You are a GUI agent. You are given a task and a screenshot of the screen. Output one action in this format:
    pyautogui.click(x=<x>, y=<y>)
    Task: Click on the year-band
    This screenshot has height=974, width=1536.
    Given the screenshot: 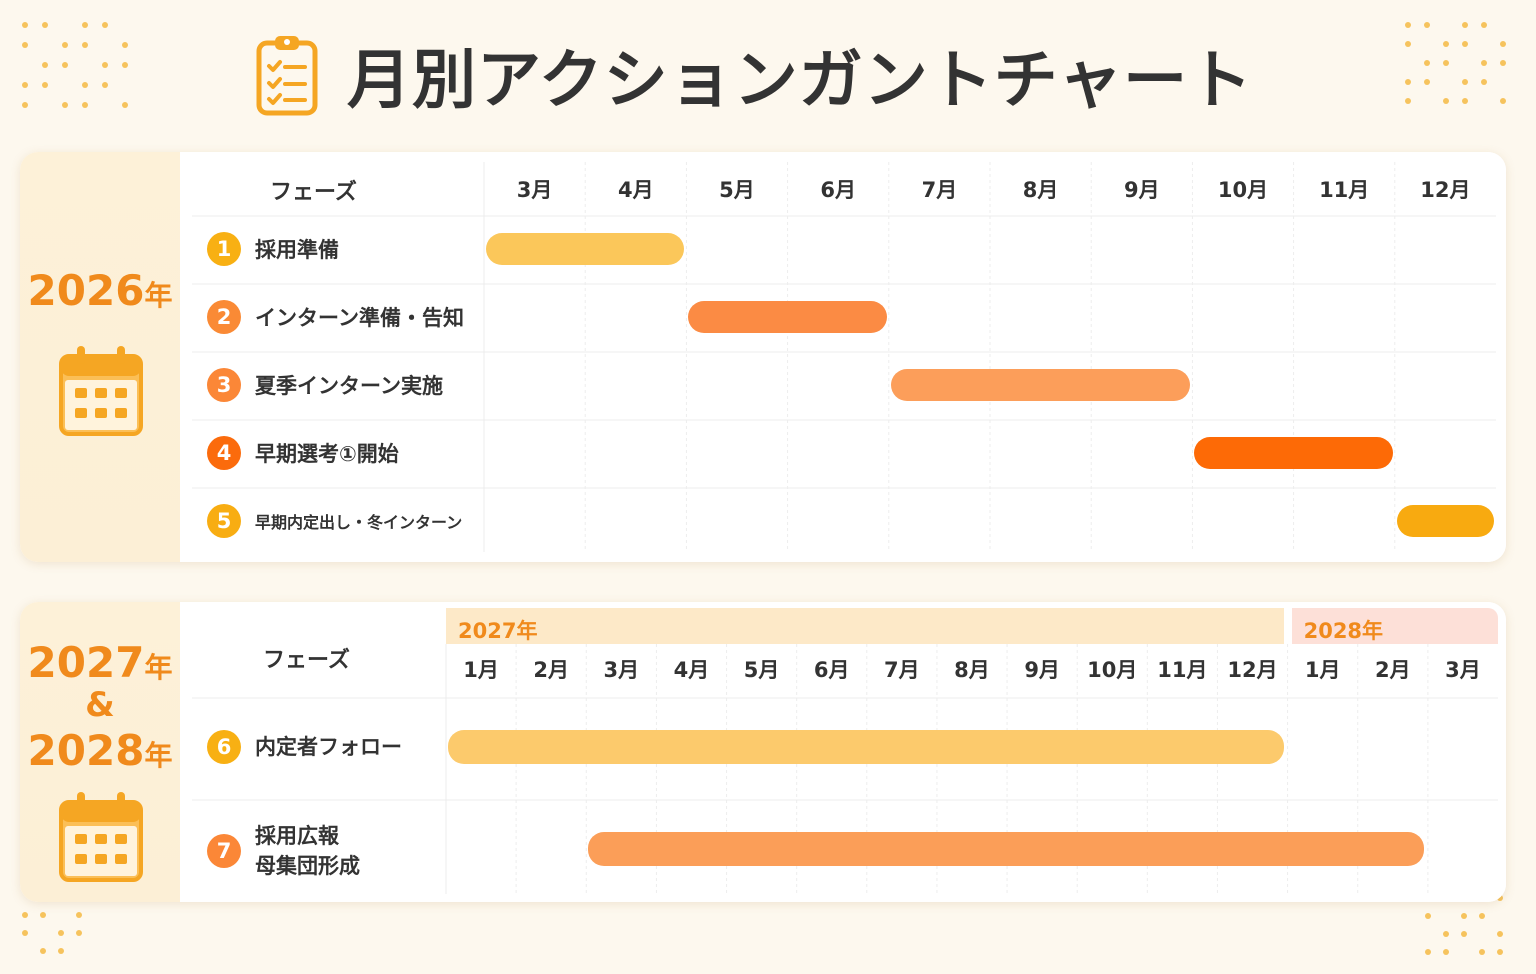 What is the action you would take?
    pyautogui.click(x=865, y=626)
    